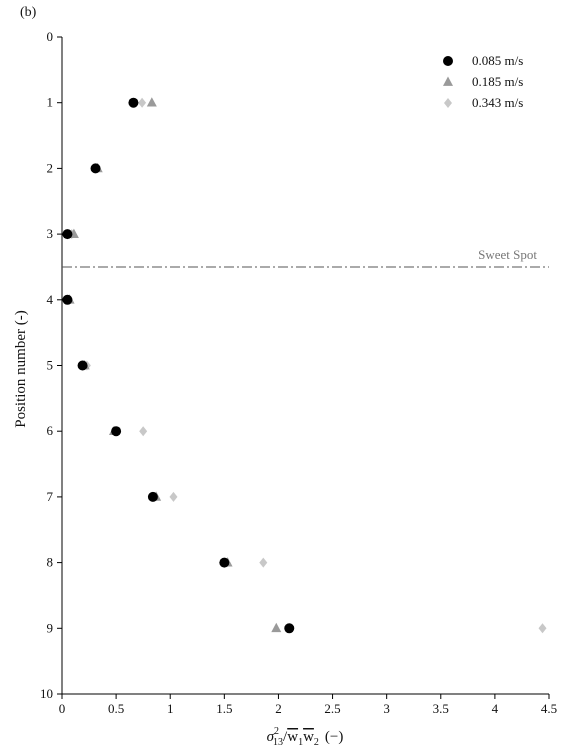  What do you see at coordinates (495, 708) in the screenshot?
I see `x-tick-label: 4` at bounding box center [495, 708].